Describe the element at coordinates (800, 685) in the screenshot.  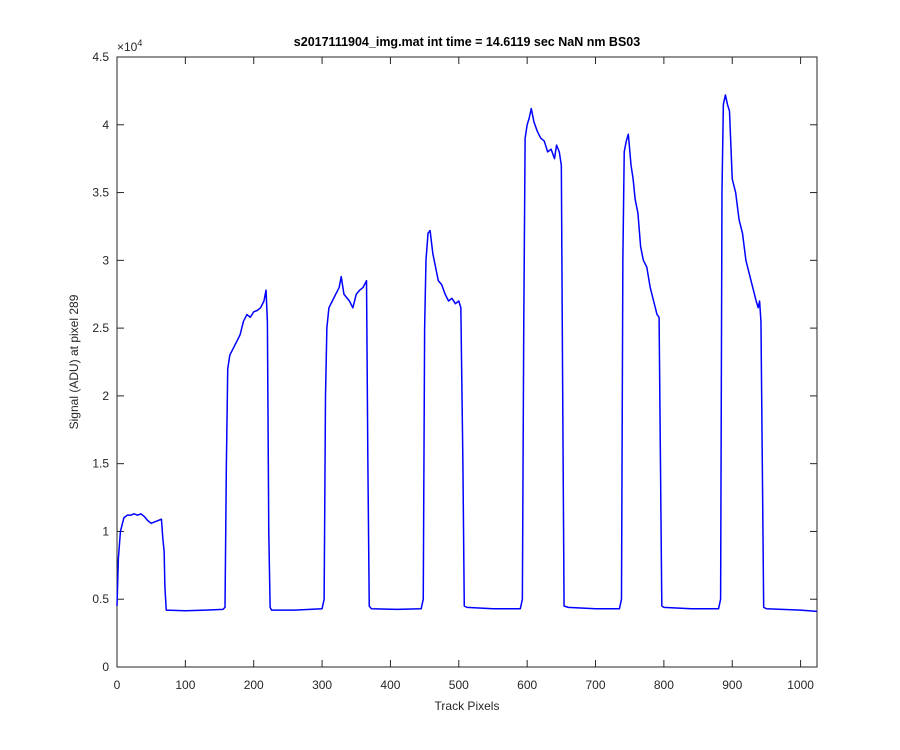
I see `x-tick-label: 1000` at that location.